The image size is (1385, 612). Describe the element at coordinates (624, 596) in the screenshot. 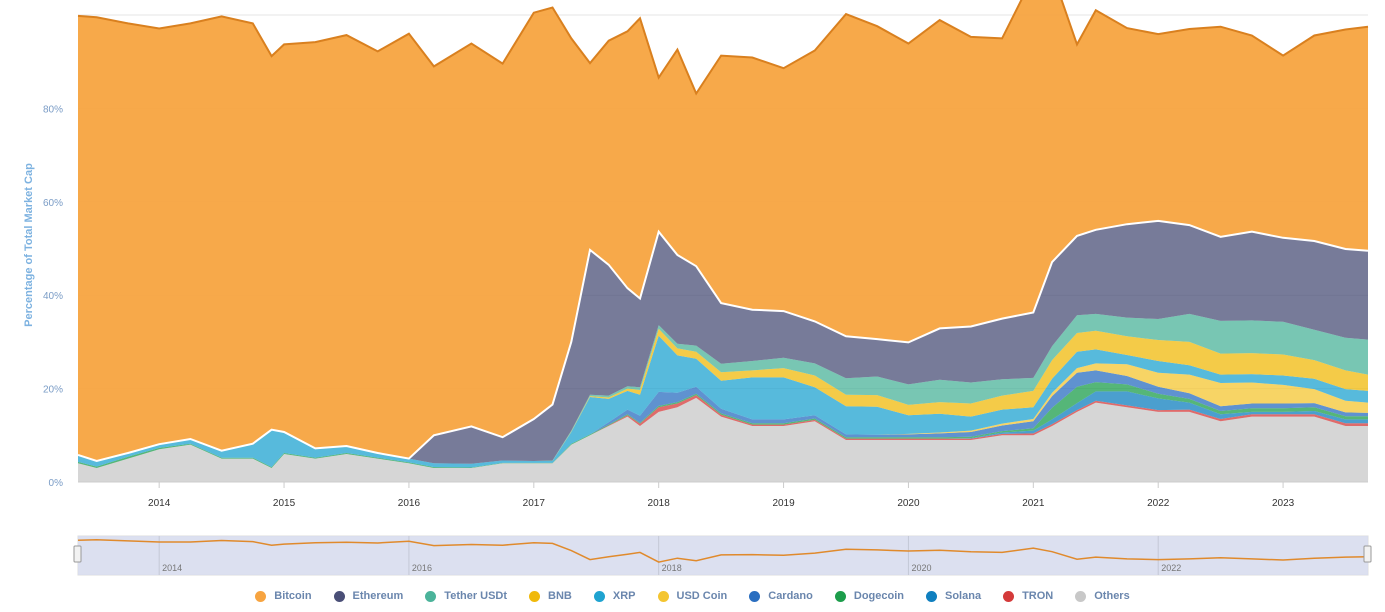

I see `legend-label: XRP` at that location.